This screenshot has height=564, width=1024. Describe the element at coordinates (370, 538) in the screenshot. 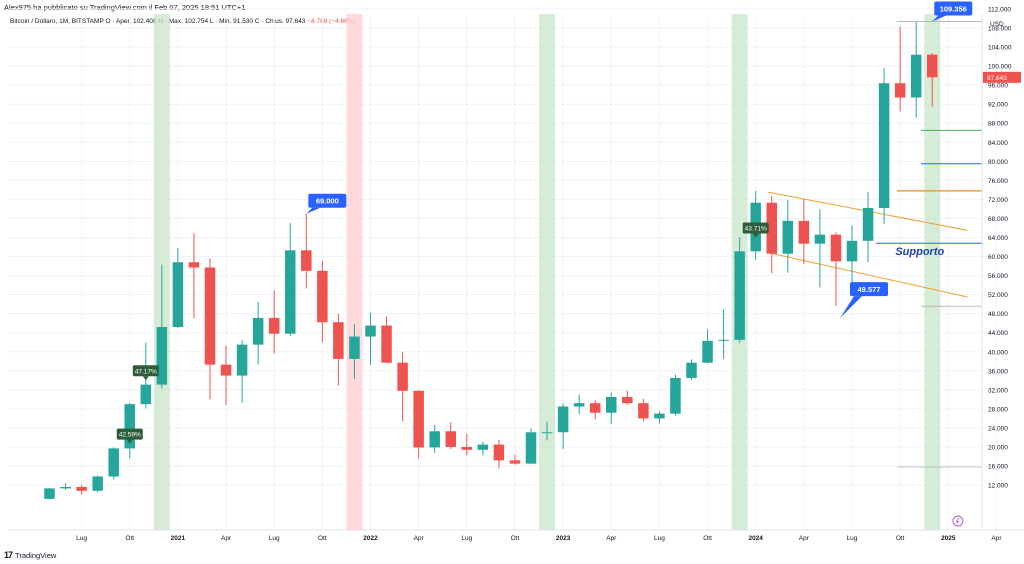

I see `x-tick-label: 2022` at that location.